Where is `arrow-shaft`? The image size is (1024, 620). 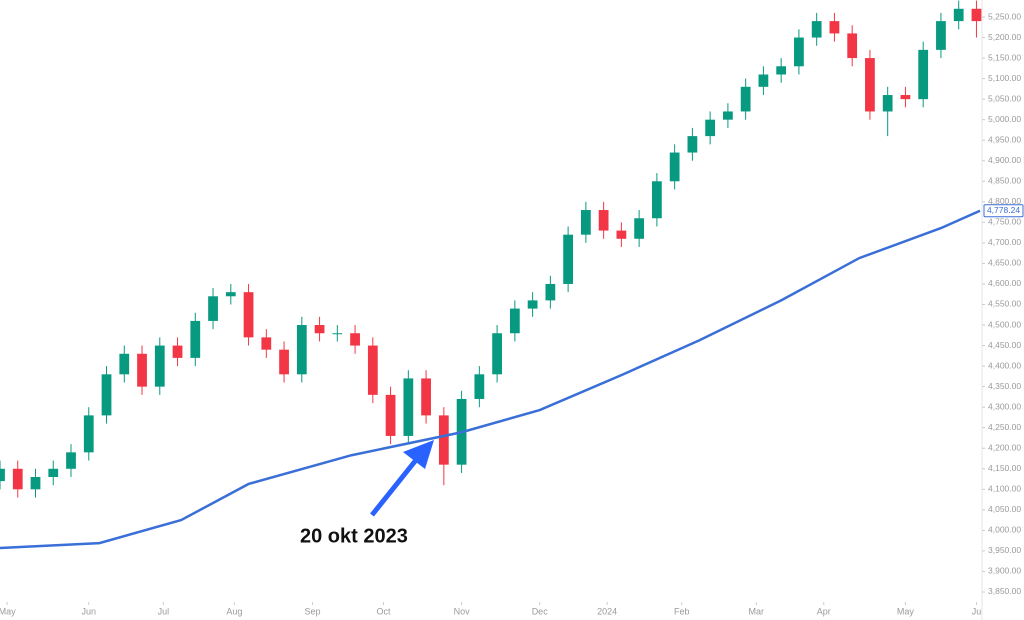
arrow-shaft is located at coordinates (396, 485).